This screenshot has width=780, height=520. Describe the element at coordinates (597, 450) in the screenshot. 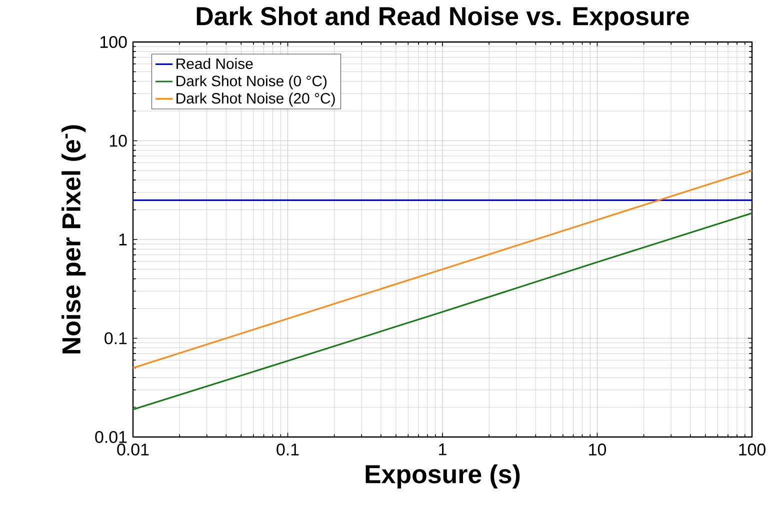

I see `x-tick-label: 10` at that location.